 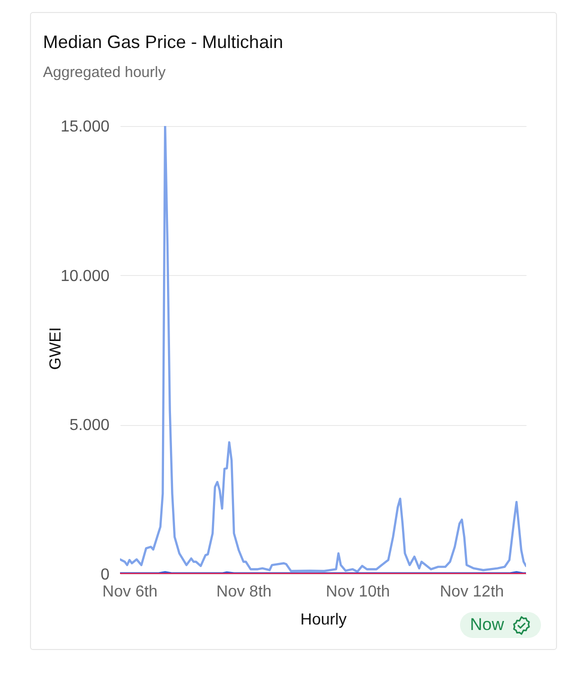 I want to click on y-tick-label: 10.000, so click(x=85, y=276).